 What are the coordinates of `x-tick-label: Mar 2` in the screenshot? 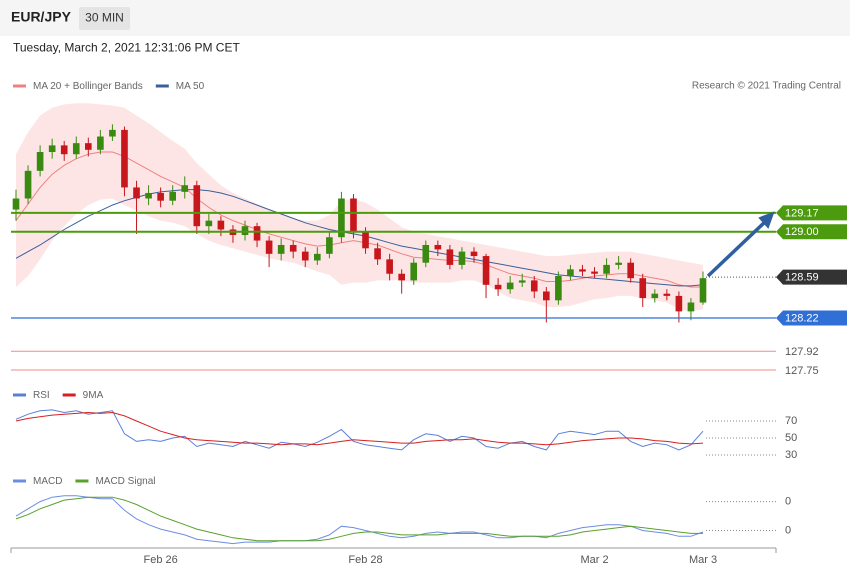 It's located at (594, 560).